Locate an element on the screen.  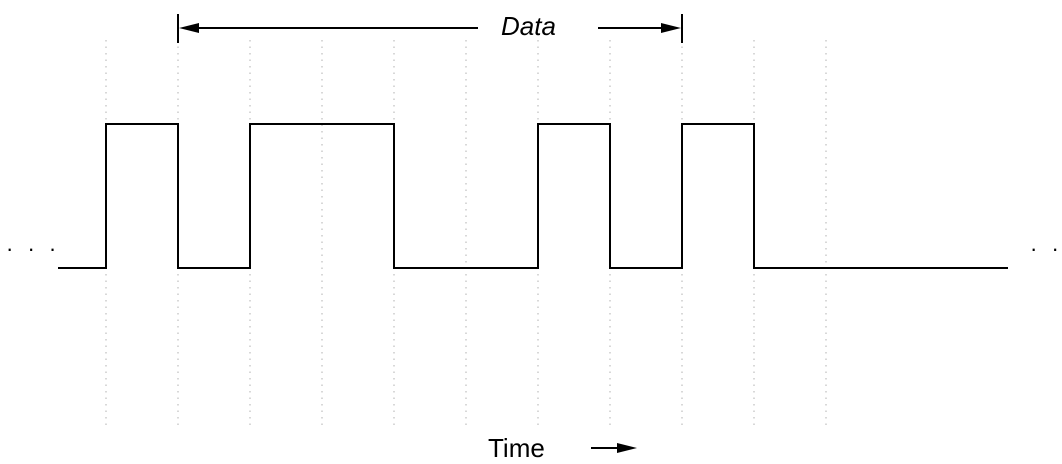
time-label: Time is located at coordinates (516, 448).